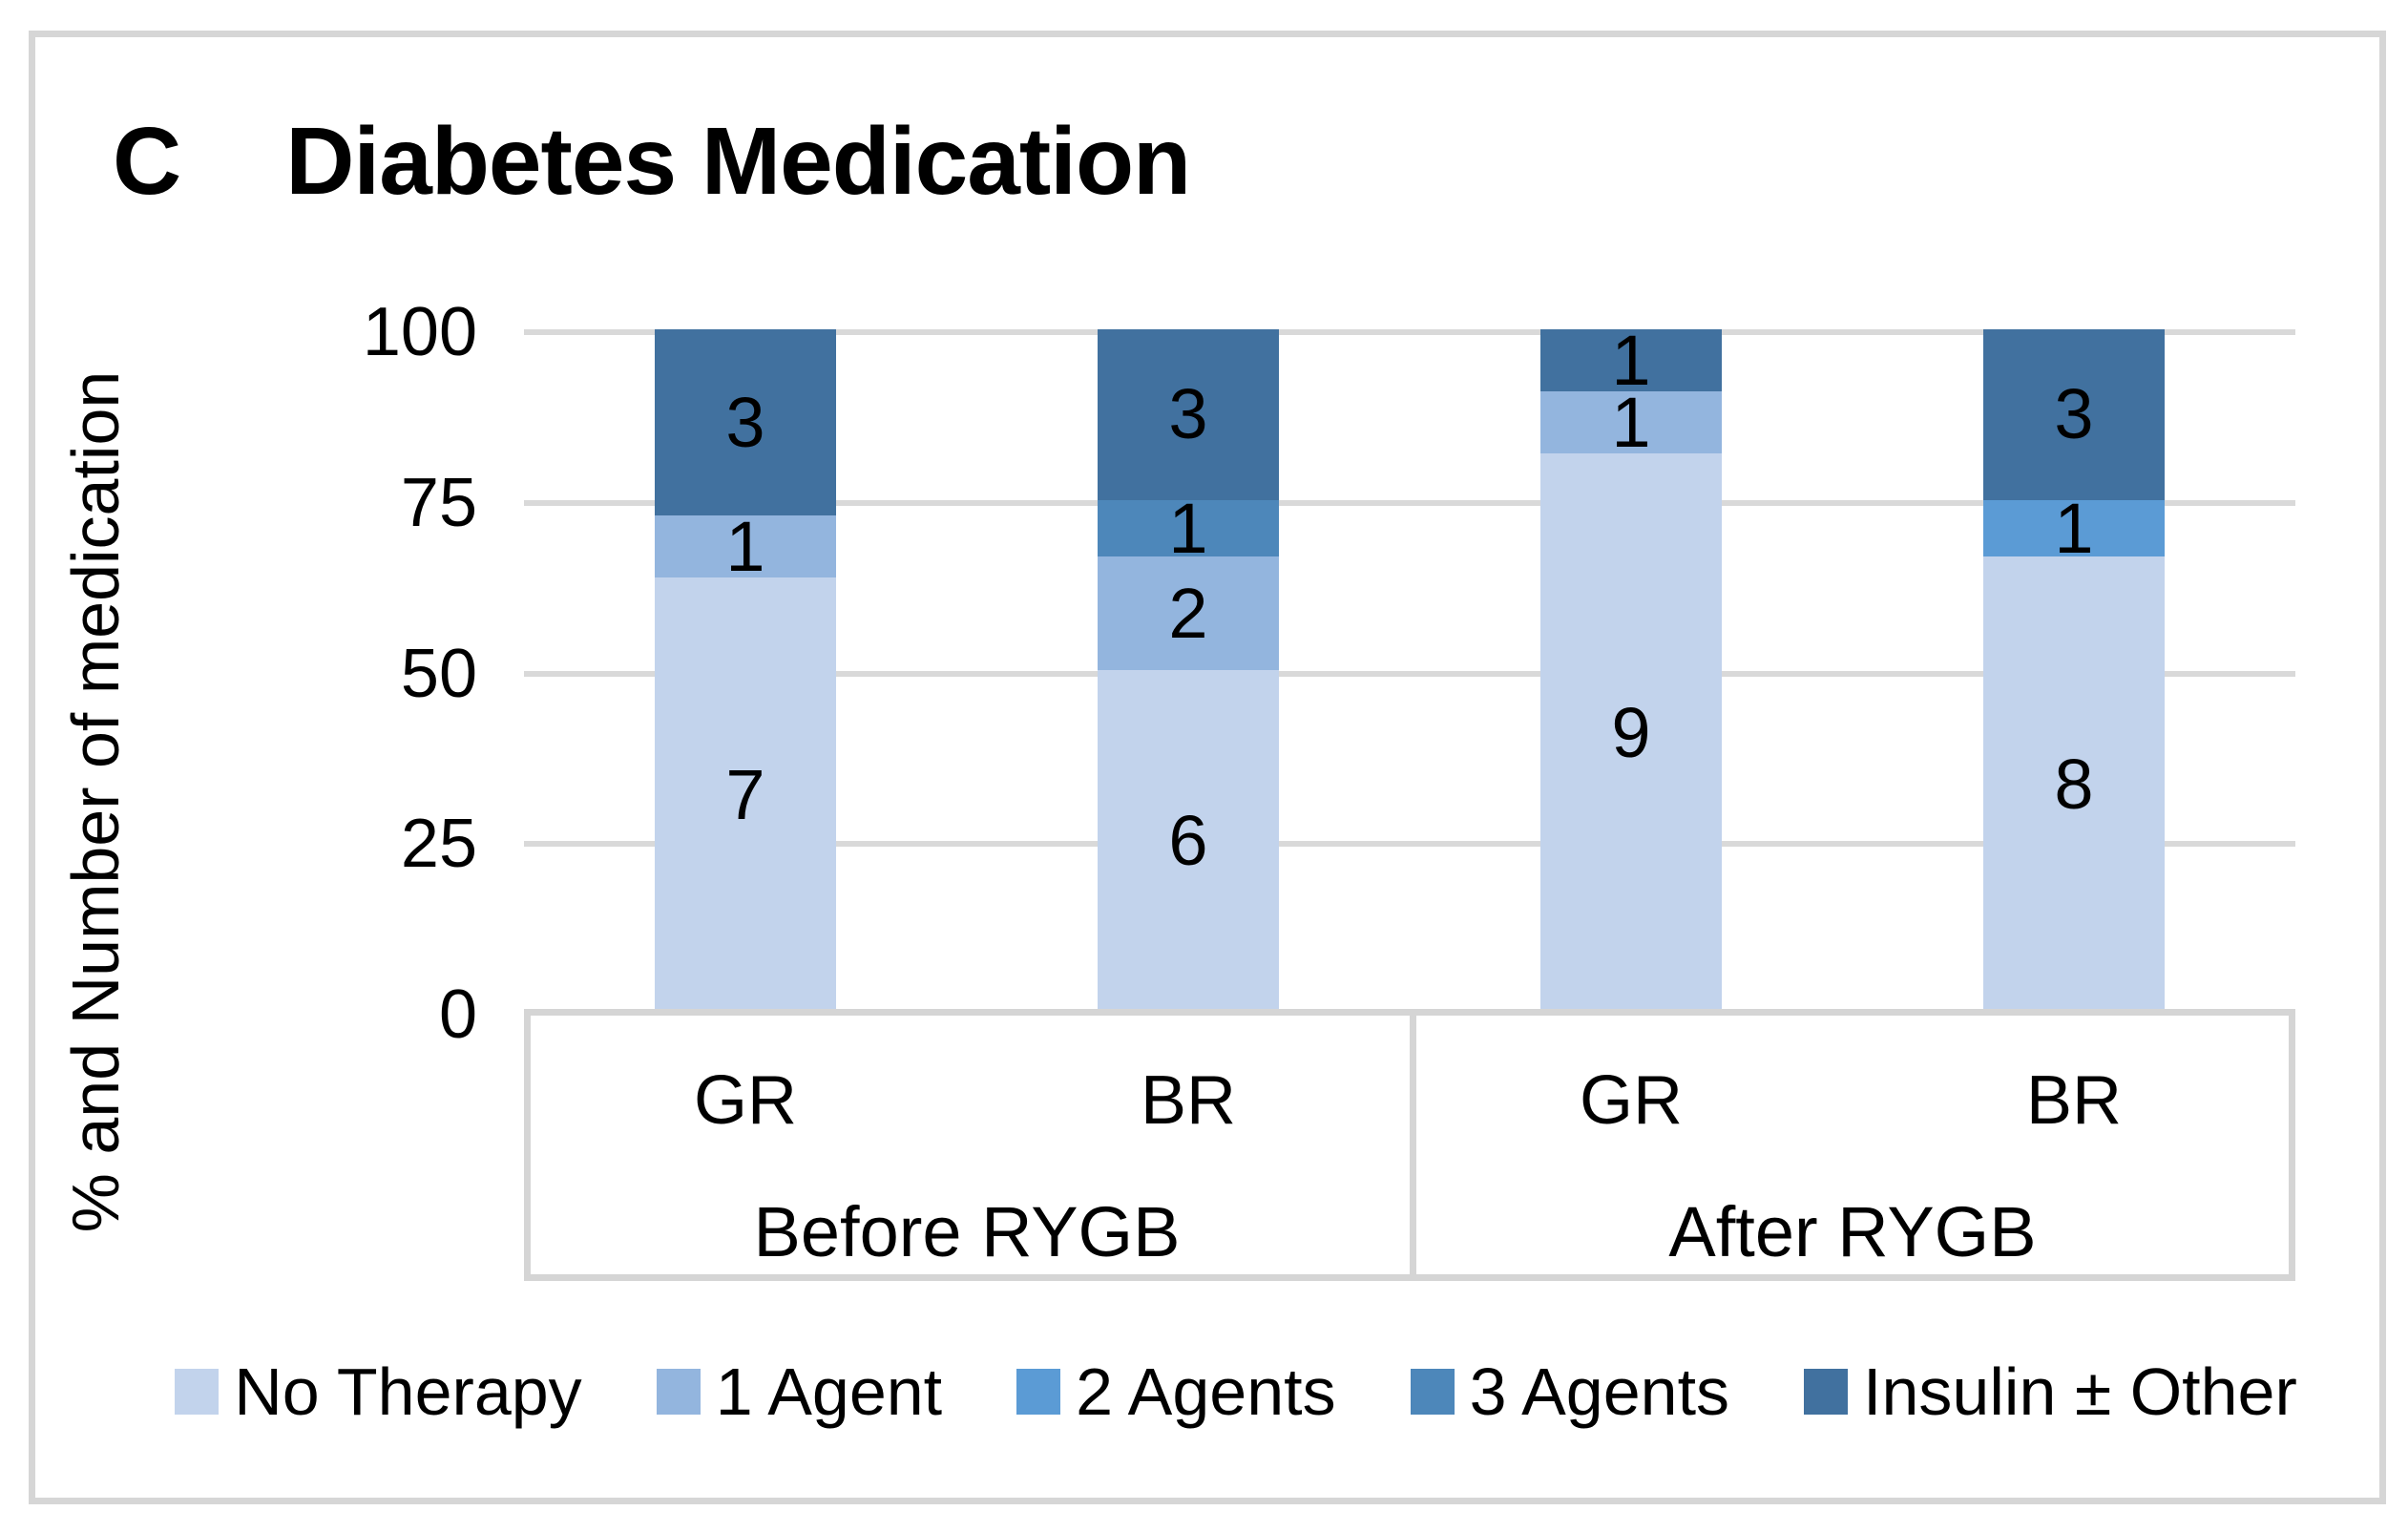 The width and height of the screenshot is (2408, 1532). I want to click on legend-label-2-agents: 2 Agents, so click(1206, 1391).